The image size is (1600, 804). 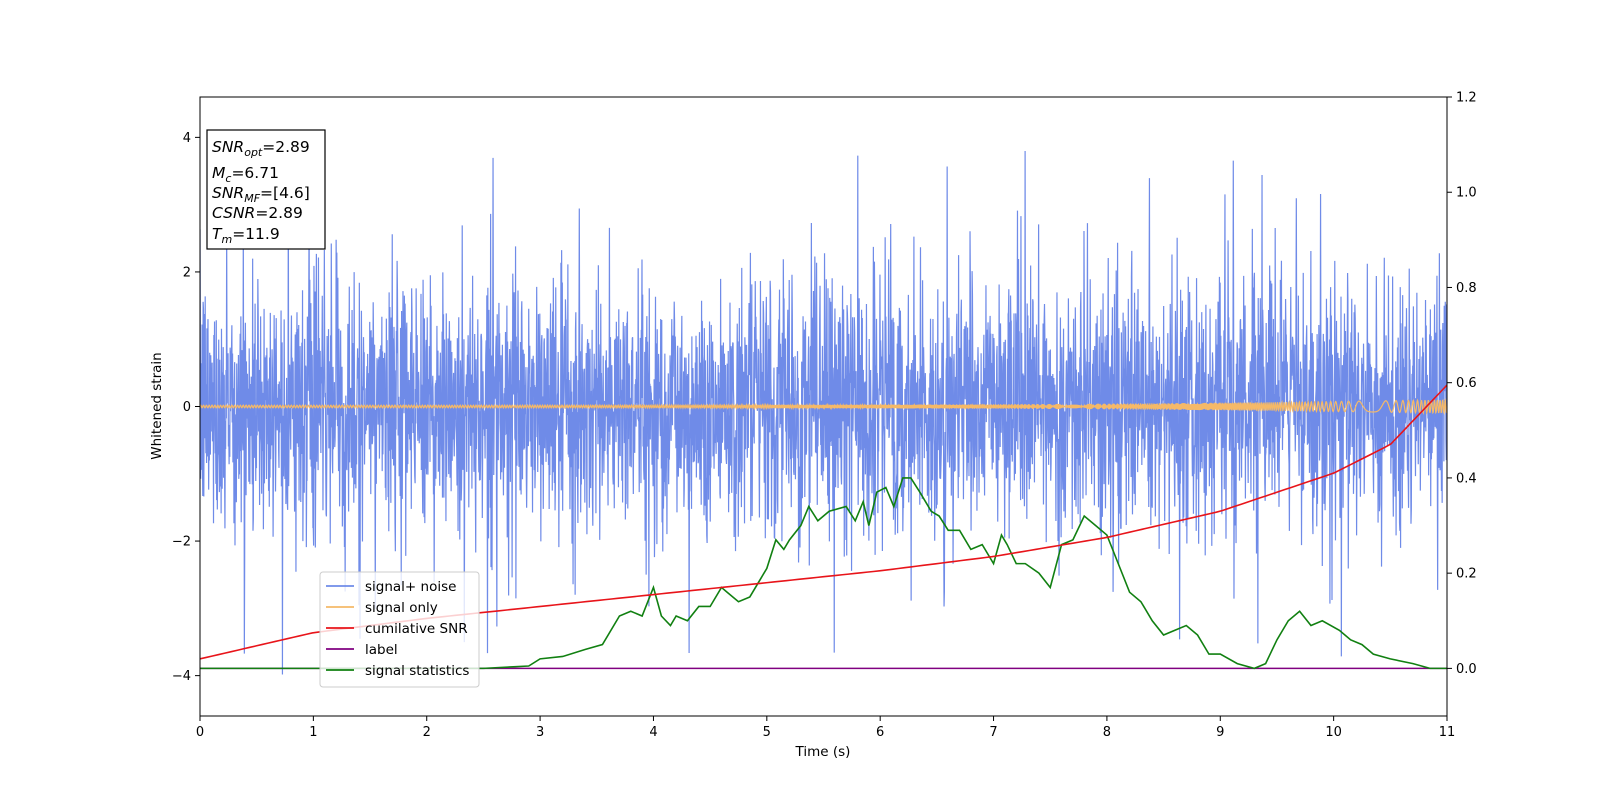 I want to click on stats-csnr: CSNR=2.89, so click(x=257, y=213).